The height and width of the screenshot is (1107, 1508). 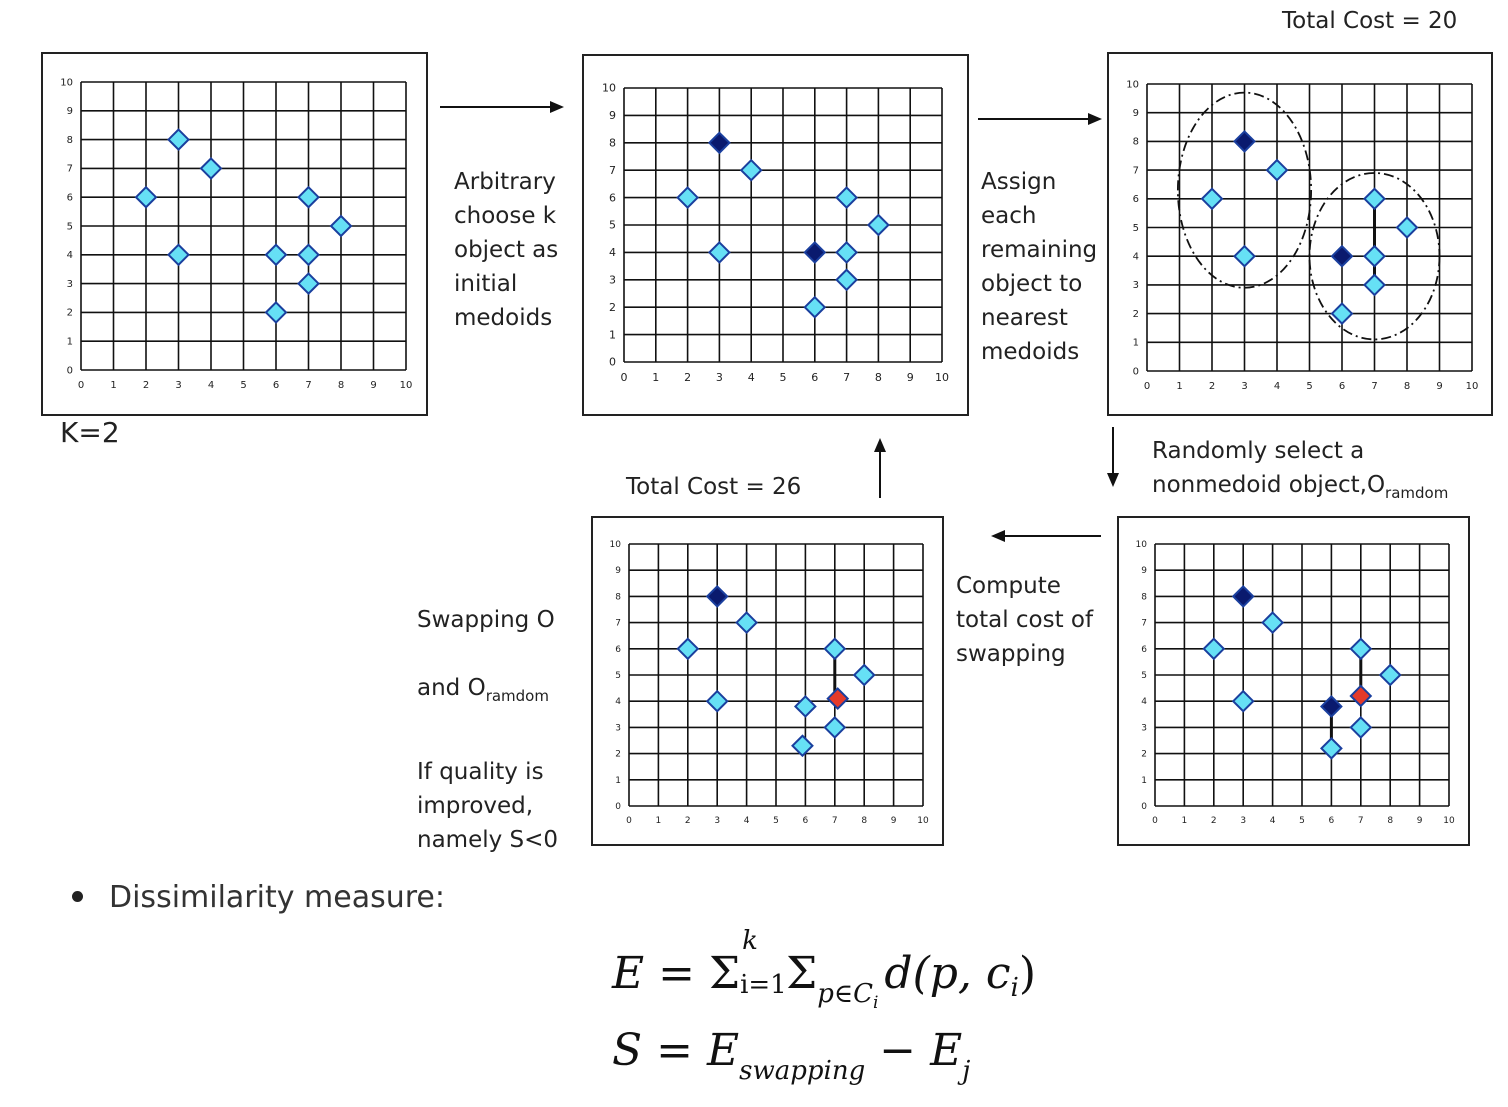 What do you see at coordinates (1269, 468) in the screenshot?
I see `step-randomly-select-text: Randomly select a nonmedoid object,O` at bounding box center [1269, 468].